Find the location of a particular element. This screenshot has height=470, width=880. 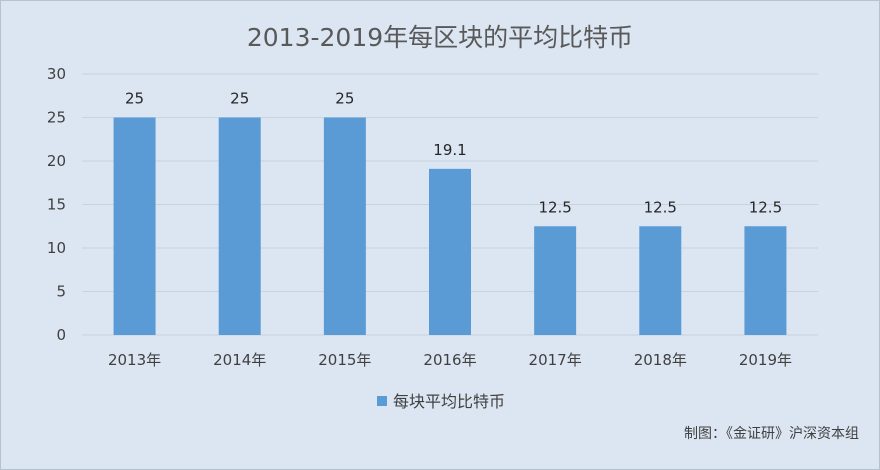

y-tick-label: 30 is located at coordinates (56, 74).